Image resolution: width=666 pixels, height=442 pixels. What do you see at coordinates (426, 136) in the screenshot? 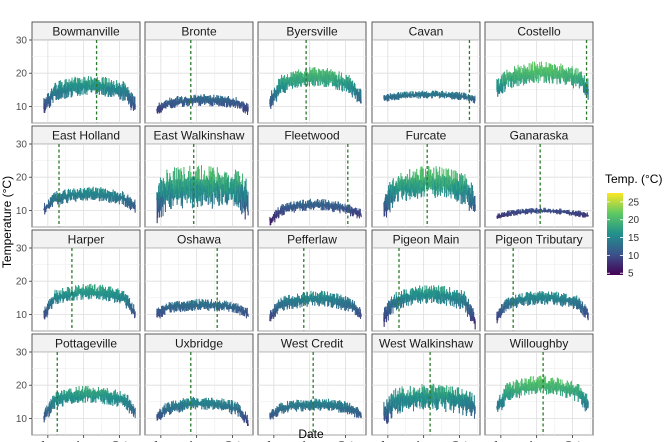
I see `facet-label: Furcate` at bounding box center [426, 136].